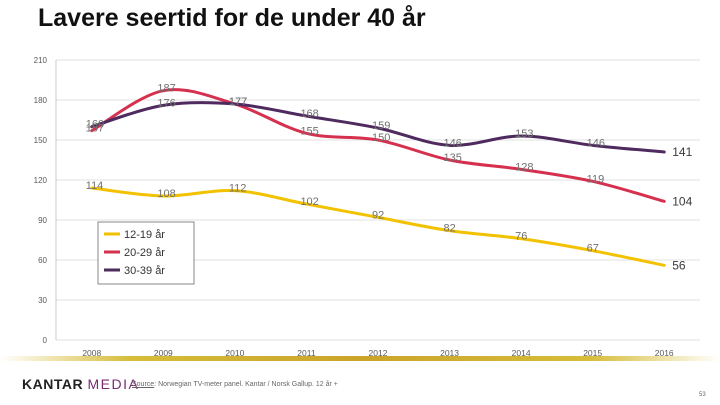 This screenshot has height=405, width=720. What do you see at coordinates (592, 353) in the screenshot?
I see `x-tick-label: 2015` at bounding box center [592, 353].